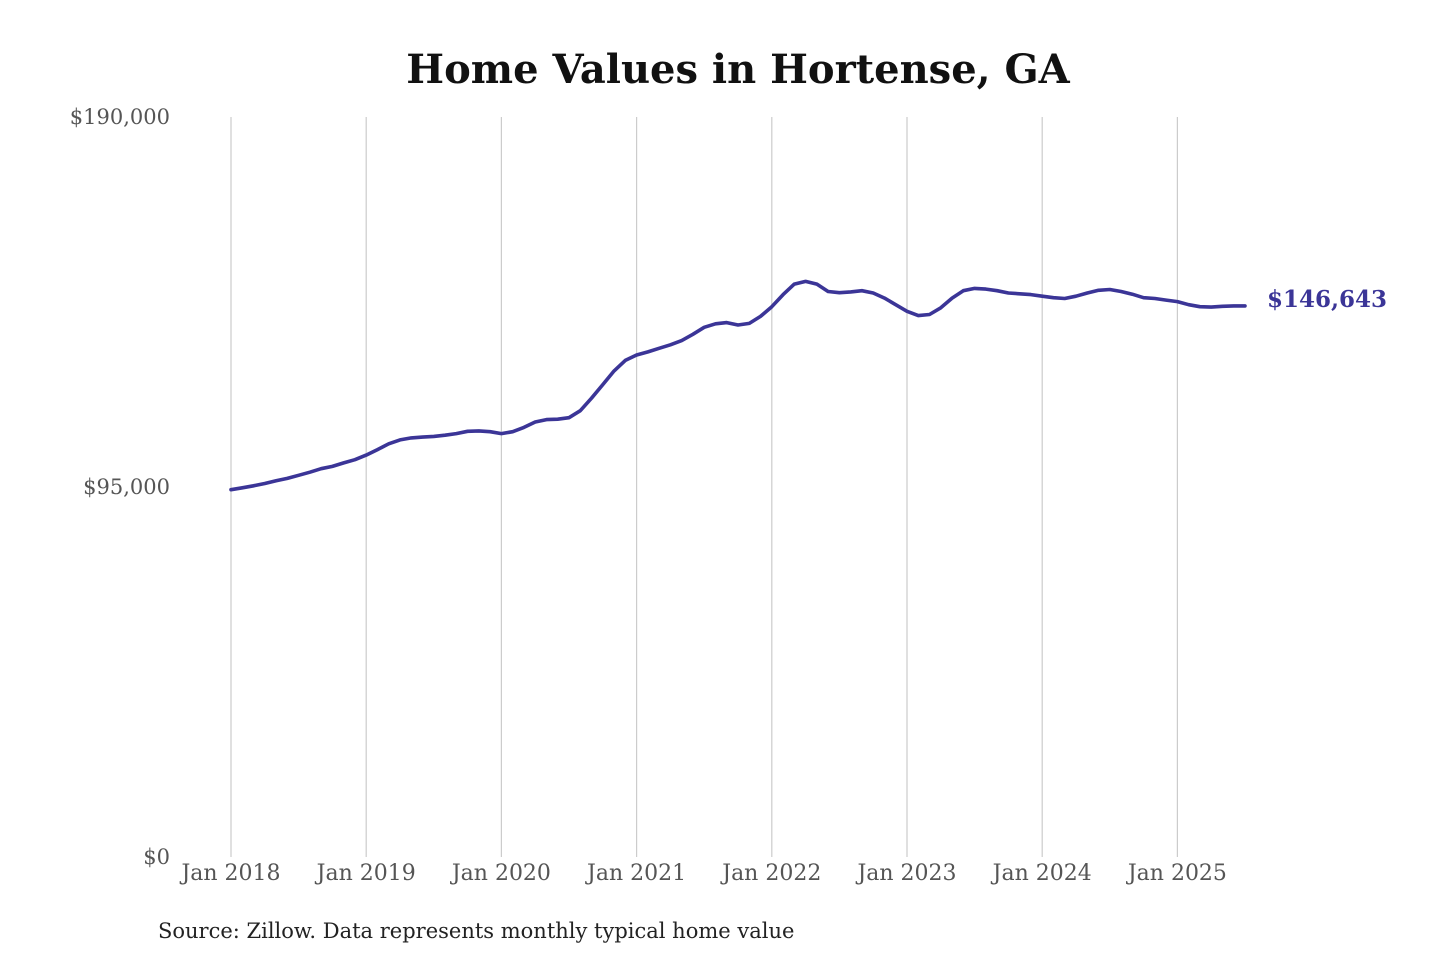 The height and width of the screenshot is (960, 1440). Describe the element at coordinates (770, 873) in the screenshot. I see `x-tick-label-4: Jan 2022` at that location.